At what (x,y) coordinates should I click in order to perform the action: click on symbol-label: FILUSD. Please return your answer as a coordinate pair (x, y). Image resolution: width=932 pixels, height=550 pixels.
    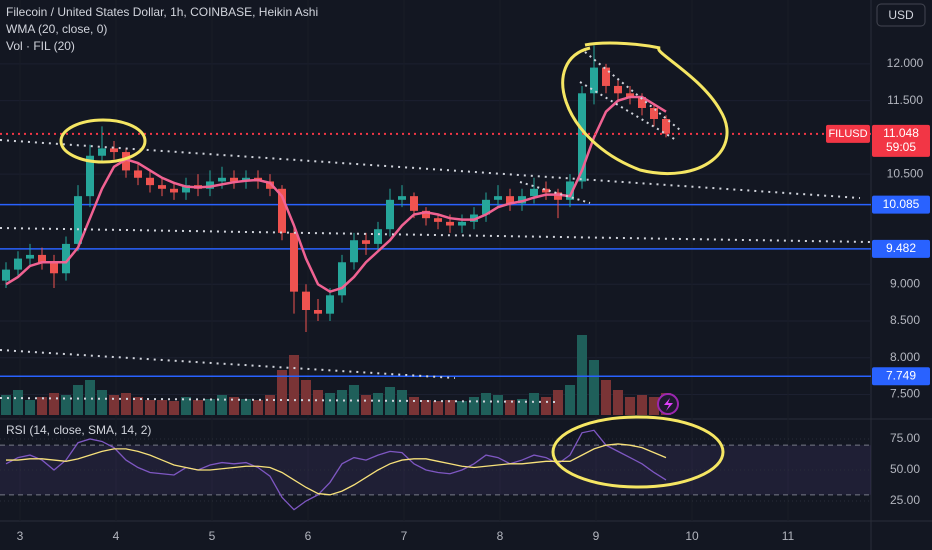
    Looking at the image, I should click on (847, 134).